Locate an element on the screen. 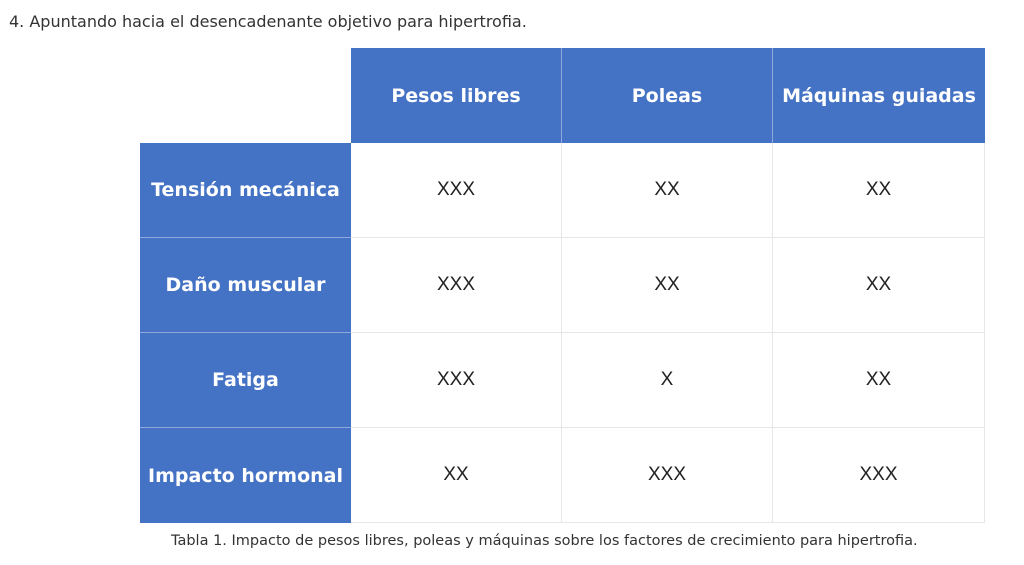  table-cell: X is located at coordinates (667, 380).